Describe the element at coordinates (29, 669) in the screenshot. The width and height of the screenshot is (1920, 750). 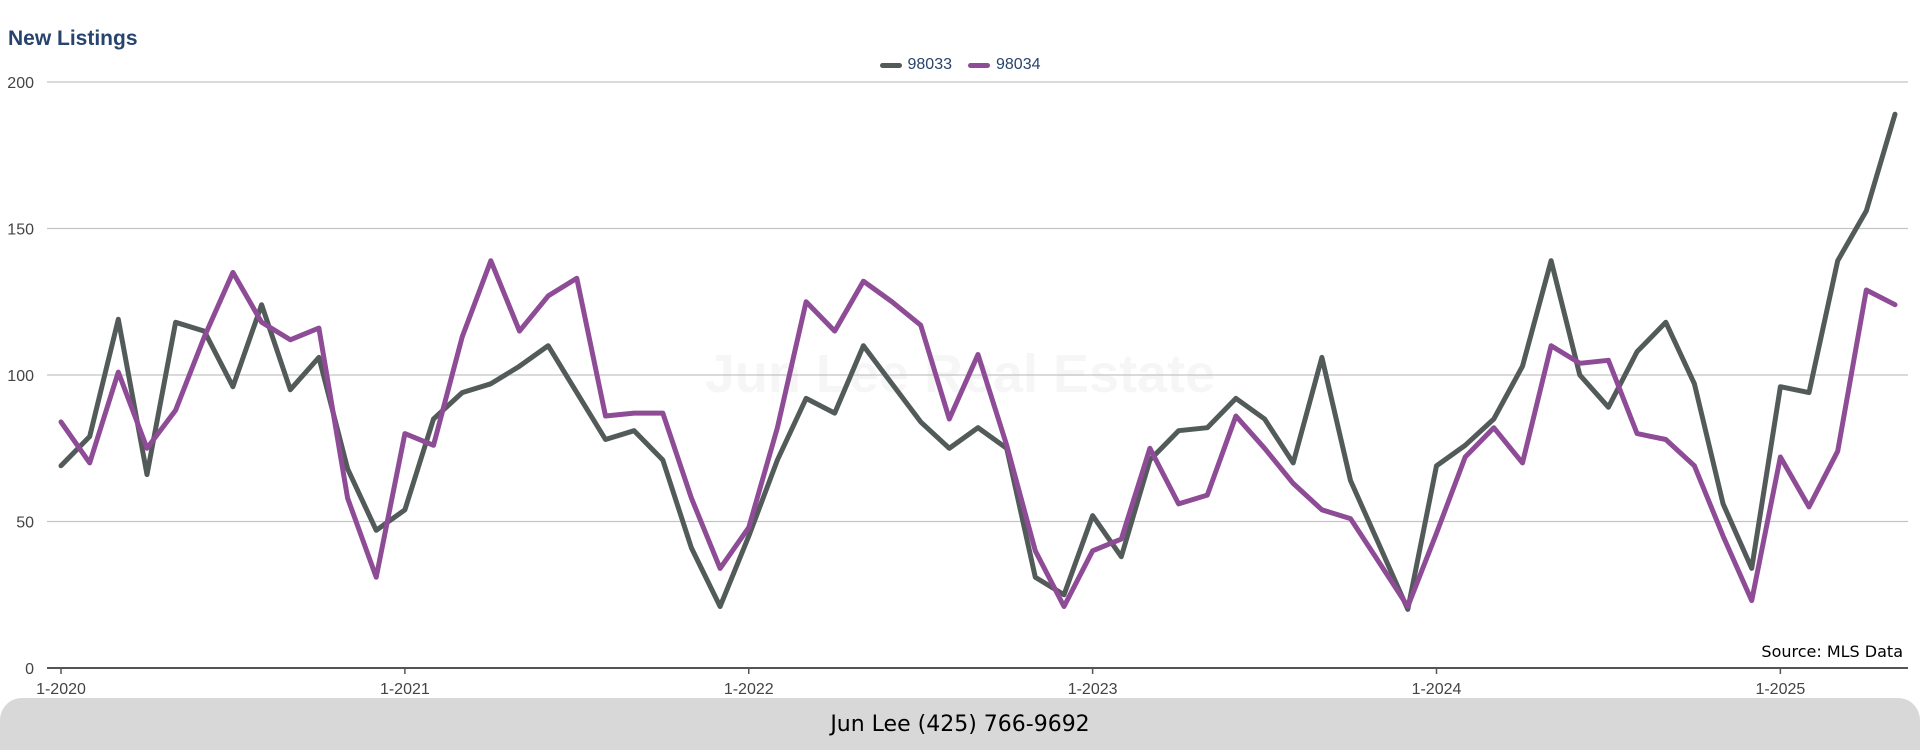
I see `y-tick-label-0: 0` at that location.